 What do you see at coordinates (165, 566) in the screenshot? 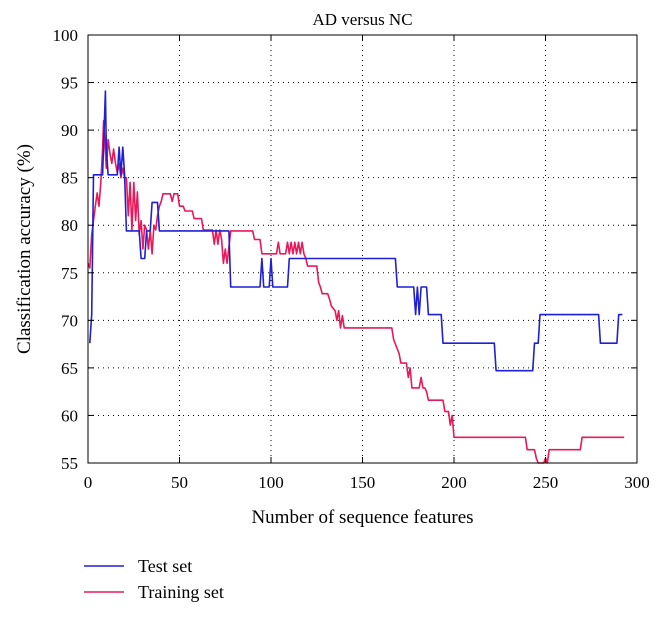
I see `legend-label-test-set: Test set` at bounding box center [165, 566].